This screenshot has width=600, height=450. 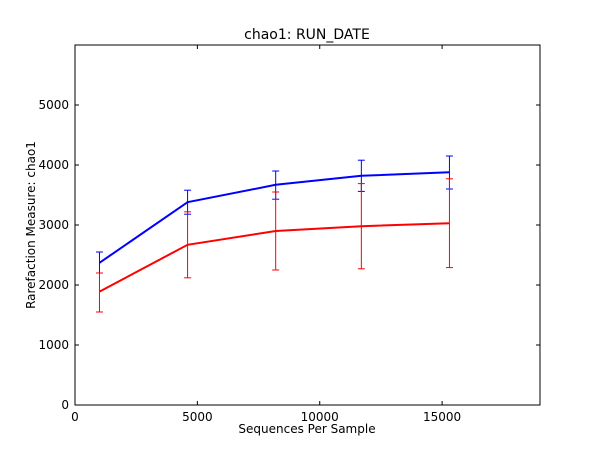 What do you see at coordinates (306, 429) in the screenshot?
I see `x-axis-label: Sequences Per Sample` at bounding box center [306, 429].